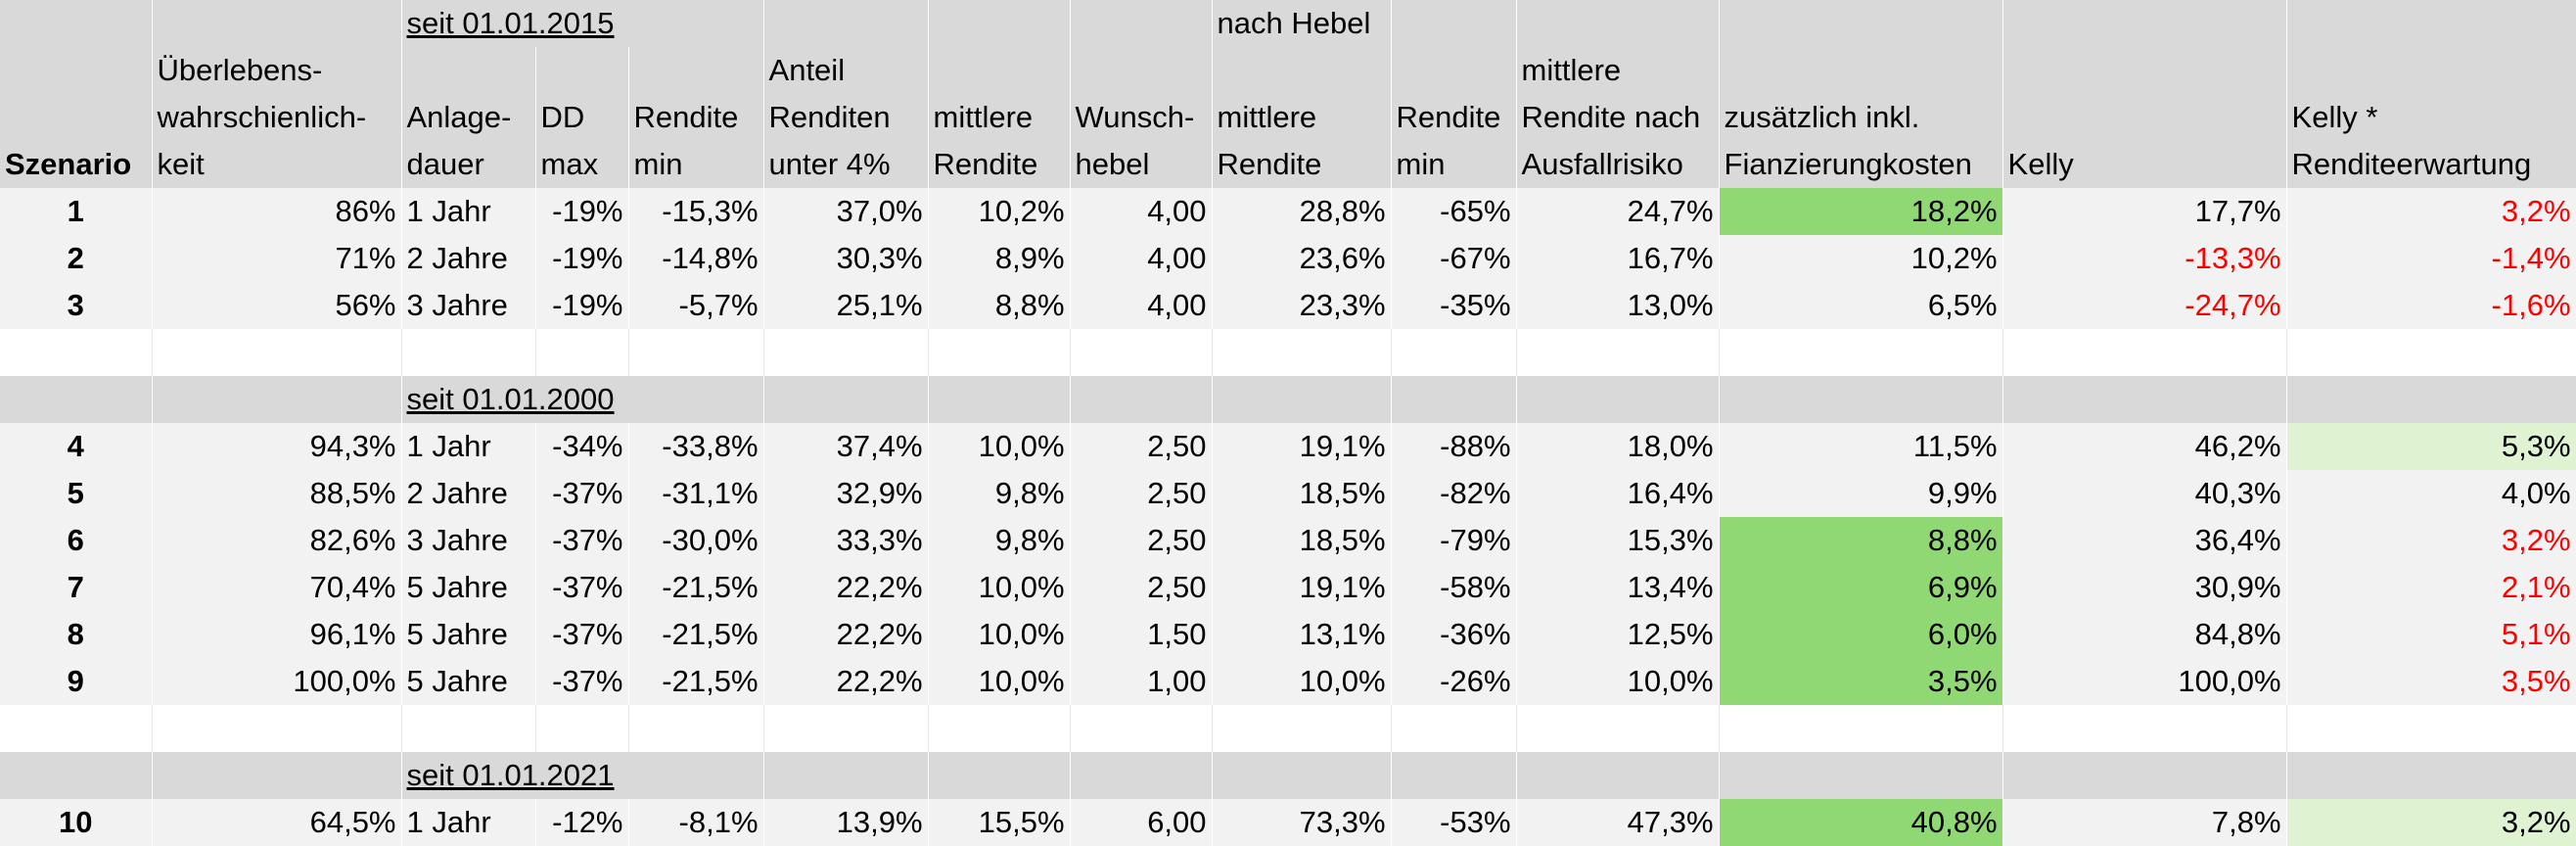 This screenshot has width=2576, height=846. What do you see at coordinates (468, 493) in the screenshot?
I see `cell-duration: 2 Jahre` at bounding box center [468, 493].